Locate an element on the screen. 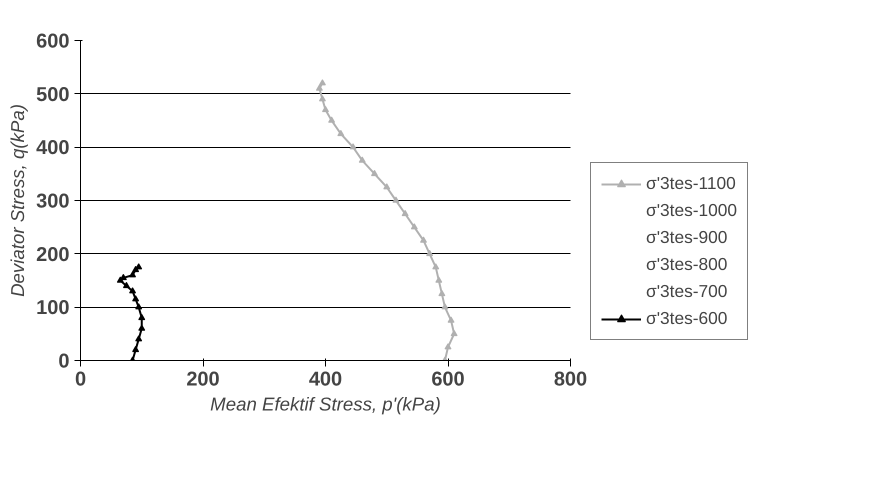  y-axis-title: Deviator Stress, q(kPa) is located at coordinates (17, 200).